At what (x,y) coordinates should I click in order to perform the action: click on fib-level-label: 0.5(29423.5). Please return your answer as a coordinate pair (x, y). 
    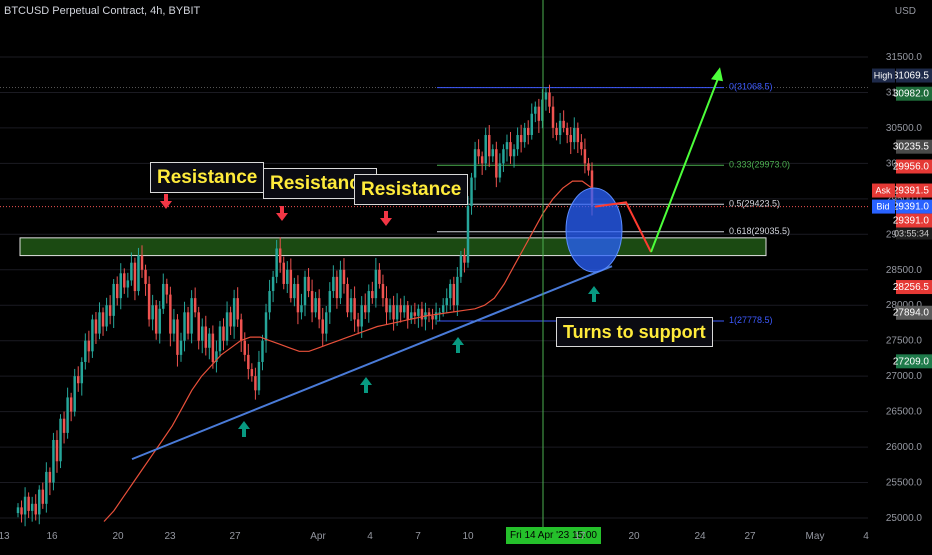
    Looking at the image, I should click on (754, 203).